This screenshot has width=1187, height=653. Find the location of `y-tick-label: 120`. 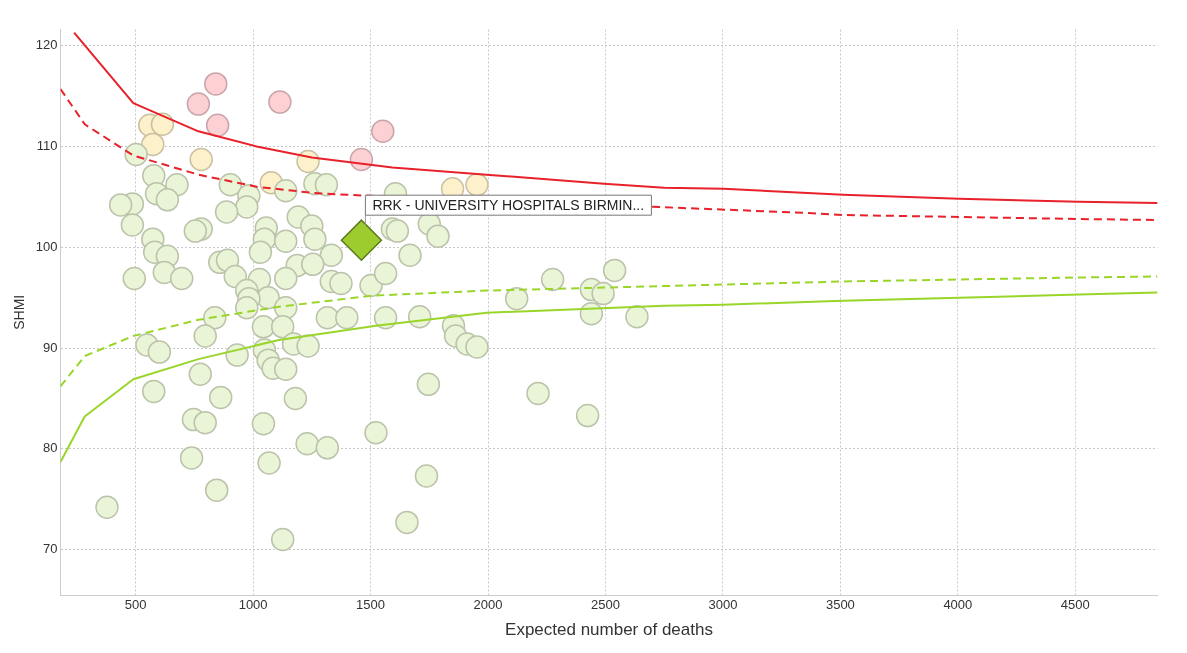

y-tick-label: 120 is located at coordinates (46, 45).